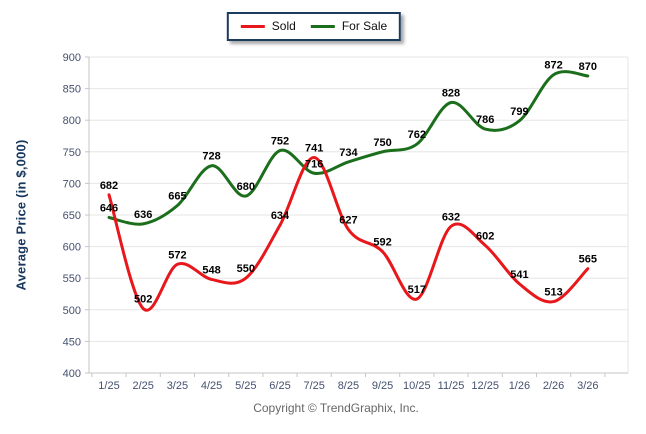 The height and width of the screenshot is (434, 646). Describe the element at coordinates (519, 112) in the screenshot. I see `data-label: 799` at that location.